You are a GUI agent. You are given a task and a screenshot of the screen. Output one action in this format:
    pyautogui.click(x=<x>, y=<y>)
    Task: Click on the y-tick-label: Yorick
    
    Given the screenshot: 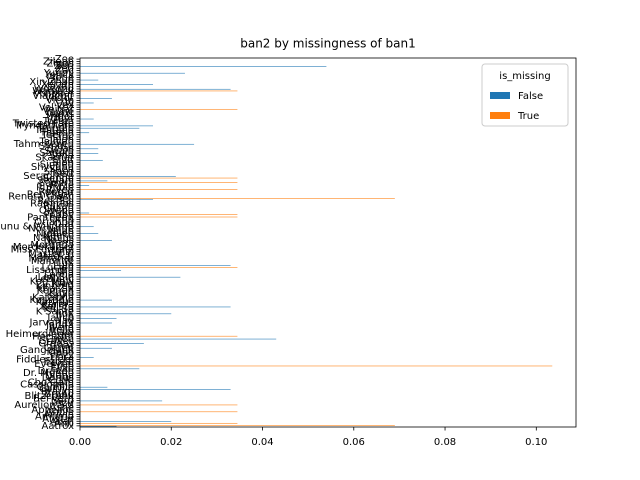 What is the action you would take?
    pyautogui.click(x=59, y=75)
    